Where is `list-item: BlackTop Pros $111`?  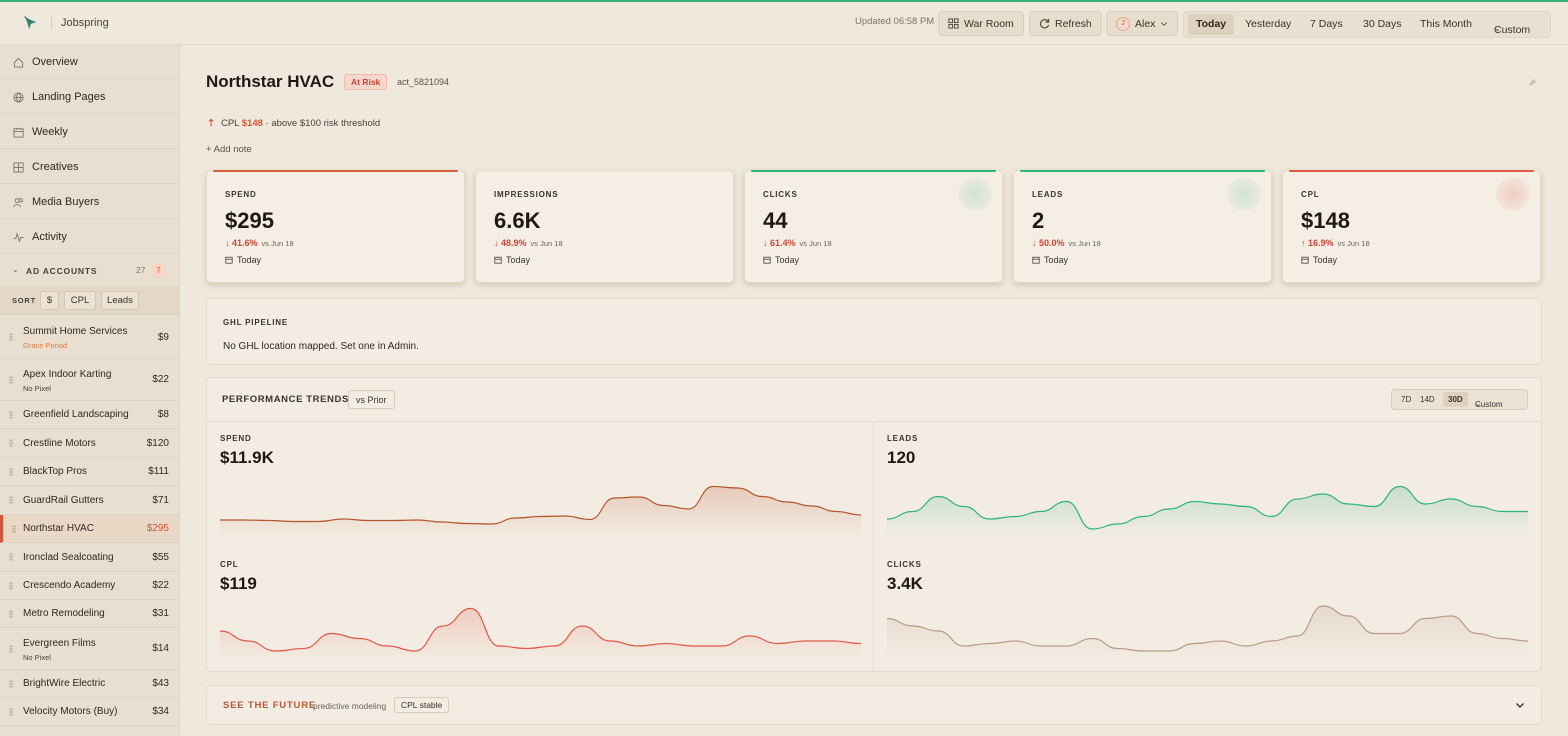
list-item: BlackTop Pros $111 is located at coordinates (89, 472).